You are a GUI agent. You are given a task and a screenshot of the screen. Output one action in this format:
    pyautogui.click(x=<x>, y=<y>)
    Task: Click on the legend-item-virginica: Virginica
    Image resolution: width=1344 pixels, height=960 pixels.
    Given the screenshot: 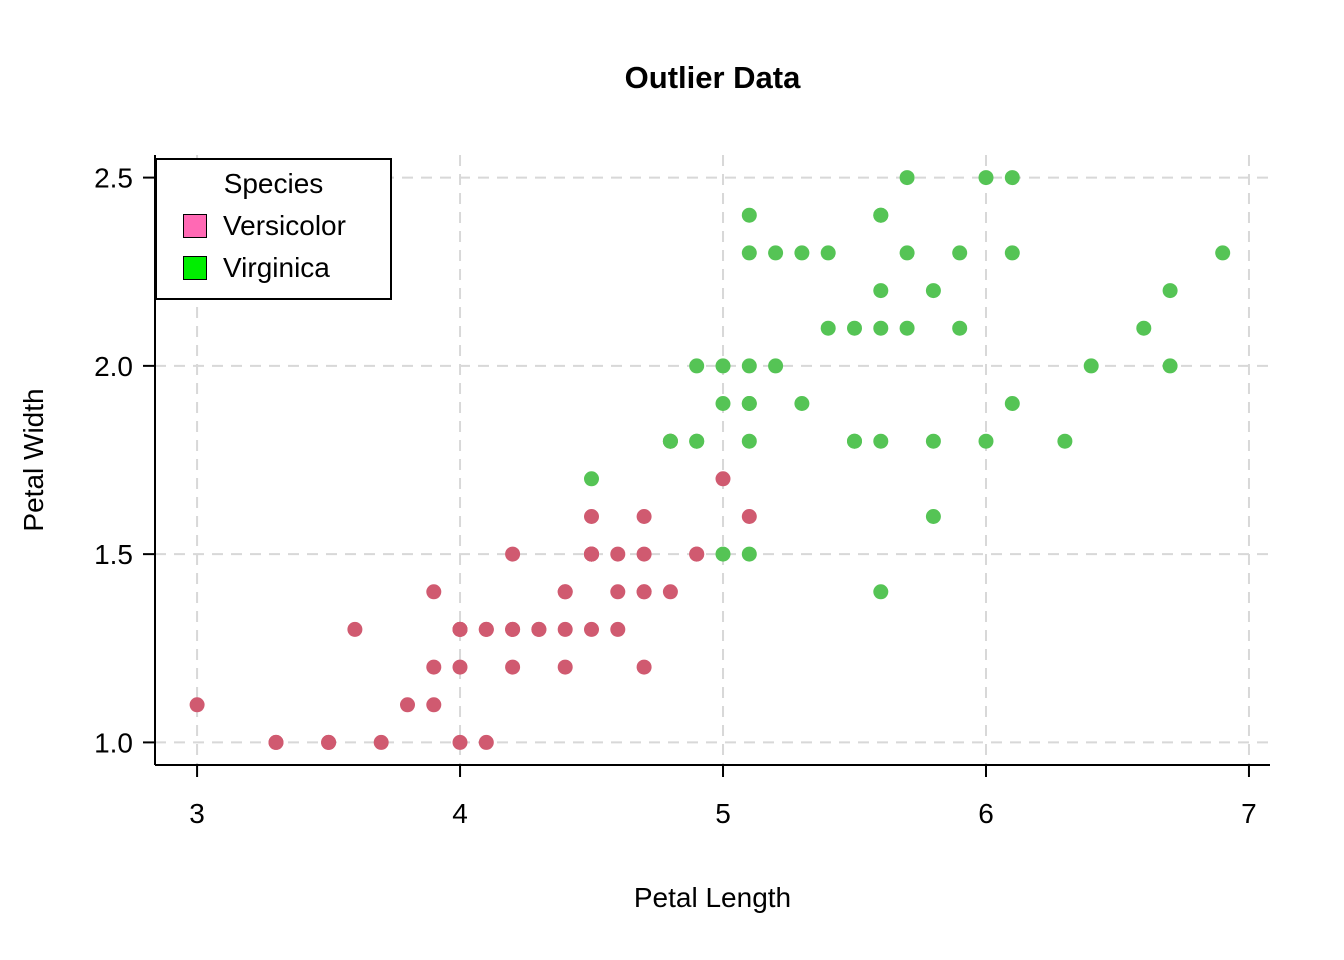 What is the action you would take?
    pyautogui.click(x=286, y=268)
    